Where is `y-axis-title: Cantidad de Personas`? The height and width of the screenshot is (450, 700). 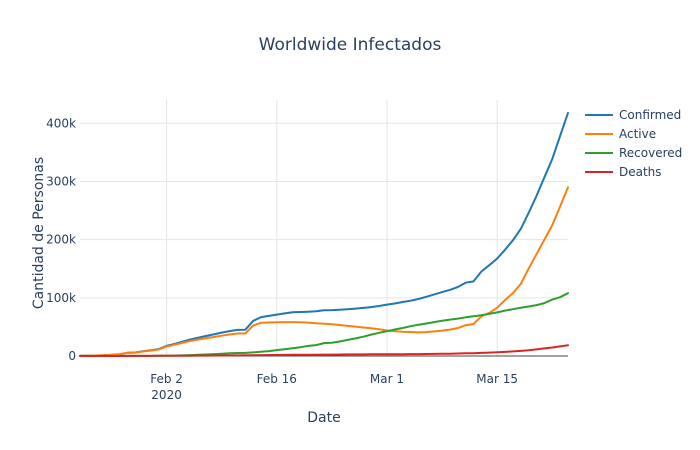
y-axis-title: Cantidad de Personas is located at coordinates (39, 233).